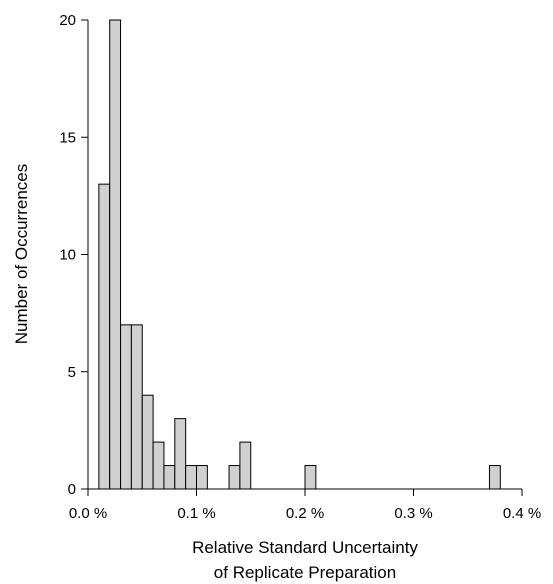 The height and width of the screenshot is (584, 553). Describe the element at coordinates (67, 20) in the screenshot. I see `y-tick-label: 20` at that location.